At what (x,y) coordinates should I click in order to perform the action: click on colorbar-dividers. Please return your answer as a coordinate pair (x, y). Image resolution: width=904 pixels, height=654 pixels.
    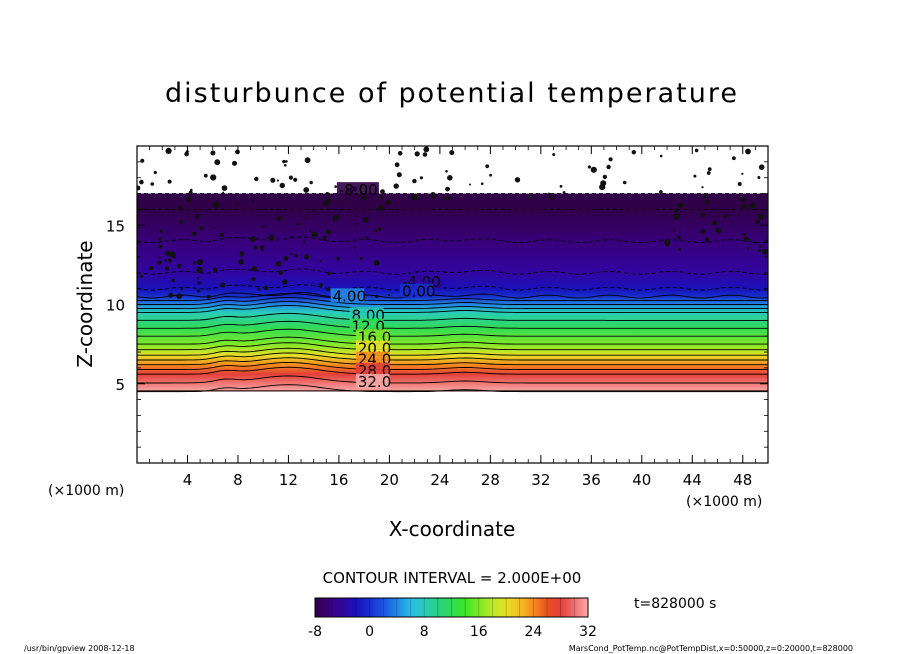
    Looking at the image, I should click on (451, 607).